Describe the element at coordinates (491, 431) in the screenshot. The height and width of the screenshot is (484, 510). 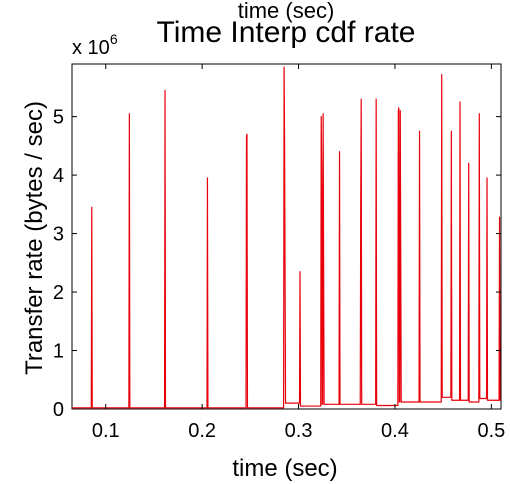
I see `x-tick-label: 0.5` at that location.